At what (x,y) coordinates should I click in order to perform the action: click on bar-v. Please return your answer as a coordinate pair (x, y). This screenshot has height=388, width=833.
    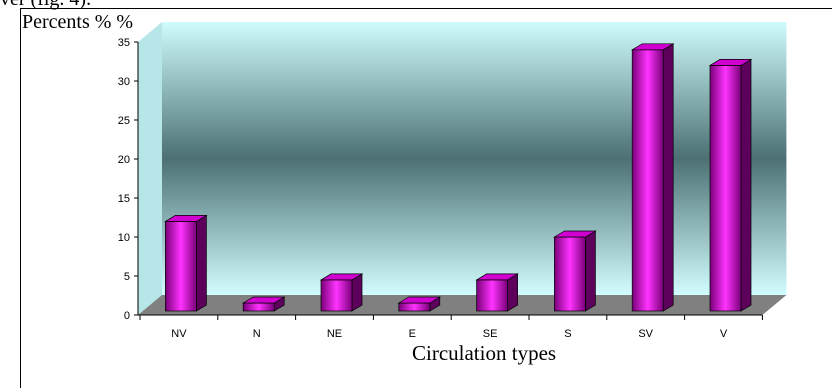
    Looking at the image, I should click on (730, 185).